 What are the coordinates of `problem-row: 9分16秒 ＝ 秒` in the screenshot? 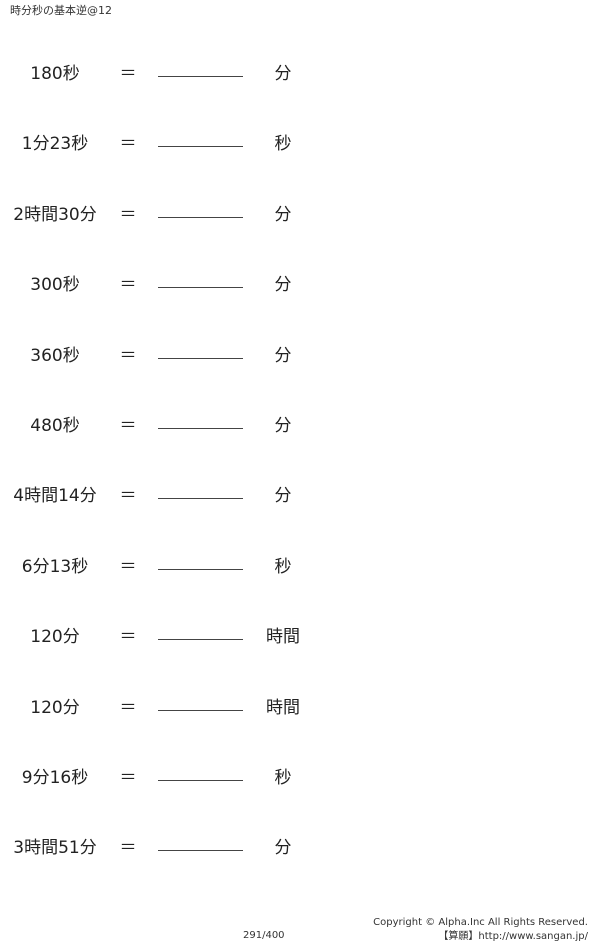 It's located at (300, 775).